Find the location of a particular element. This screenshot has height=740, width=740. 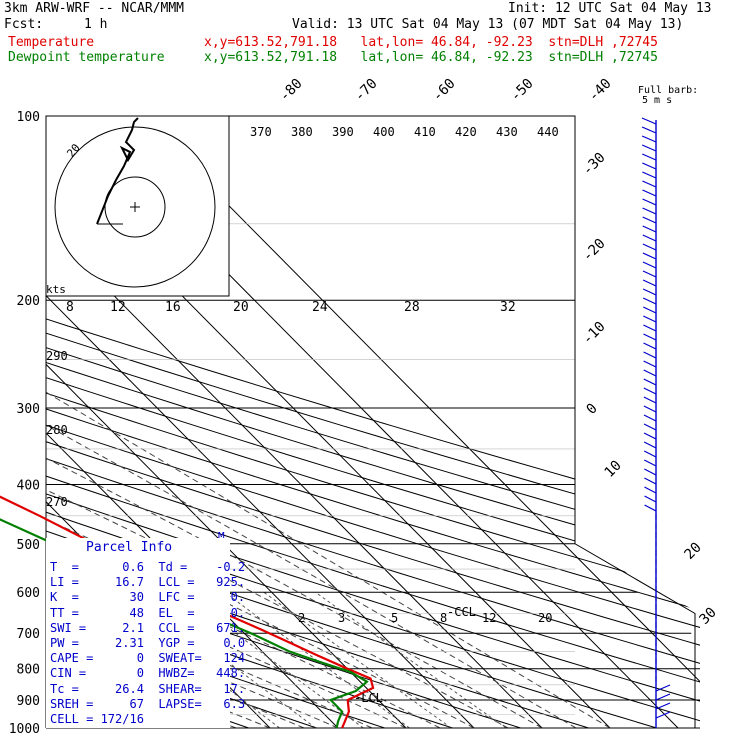

parcel-info-row: CAPE = 0 SWEAT= 124 is located at coordinates (148, 658).